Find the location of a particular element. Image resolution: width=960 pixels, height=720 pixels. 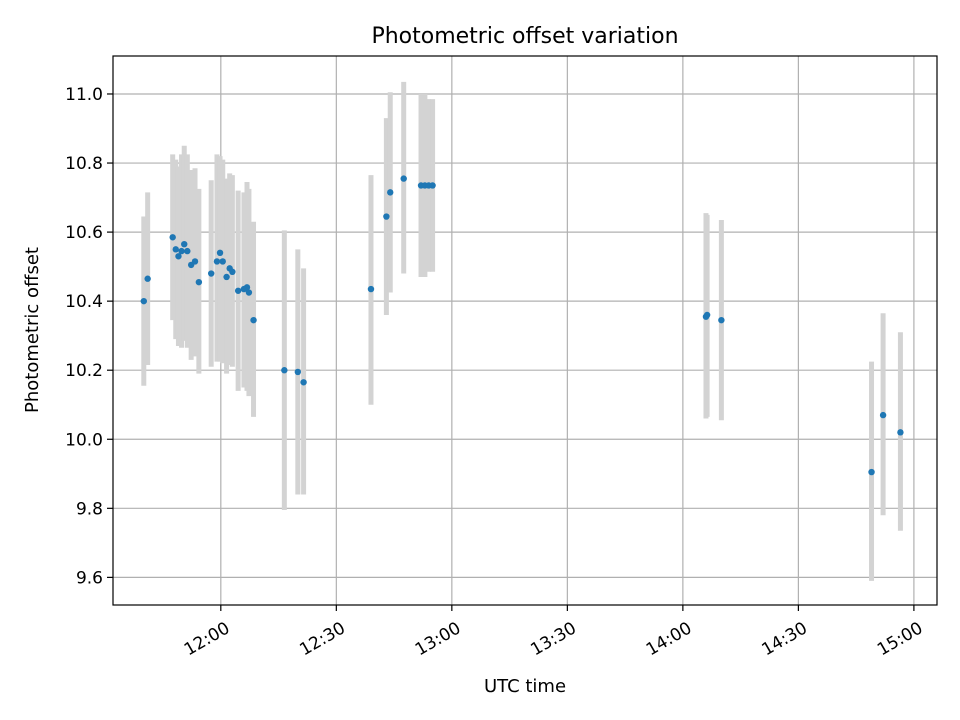

x-axis-label: UTC time is located at coordinates (525, 686).